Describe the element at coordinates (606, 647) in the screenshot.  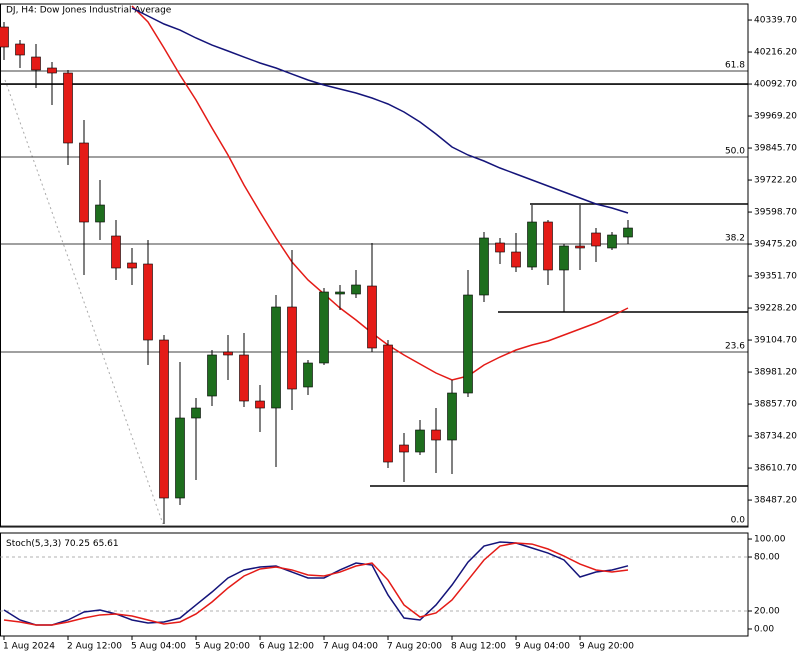
I see `x-tick-label: 9 Aug 20:00` at that location.